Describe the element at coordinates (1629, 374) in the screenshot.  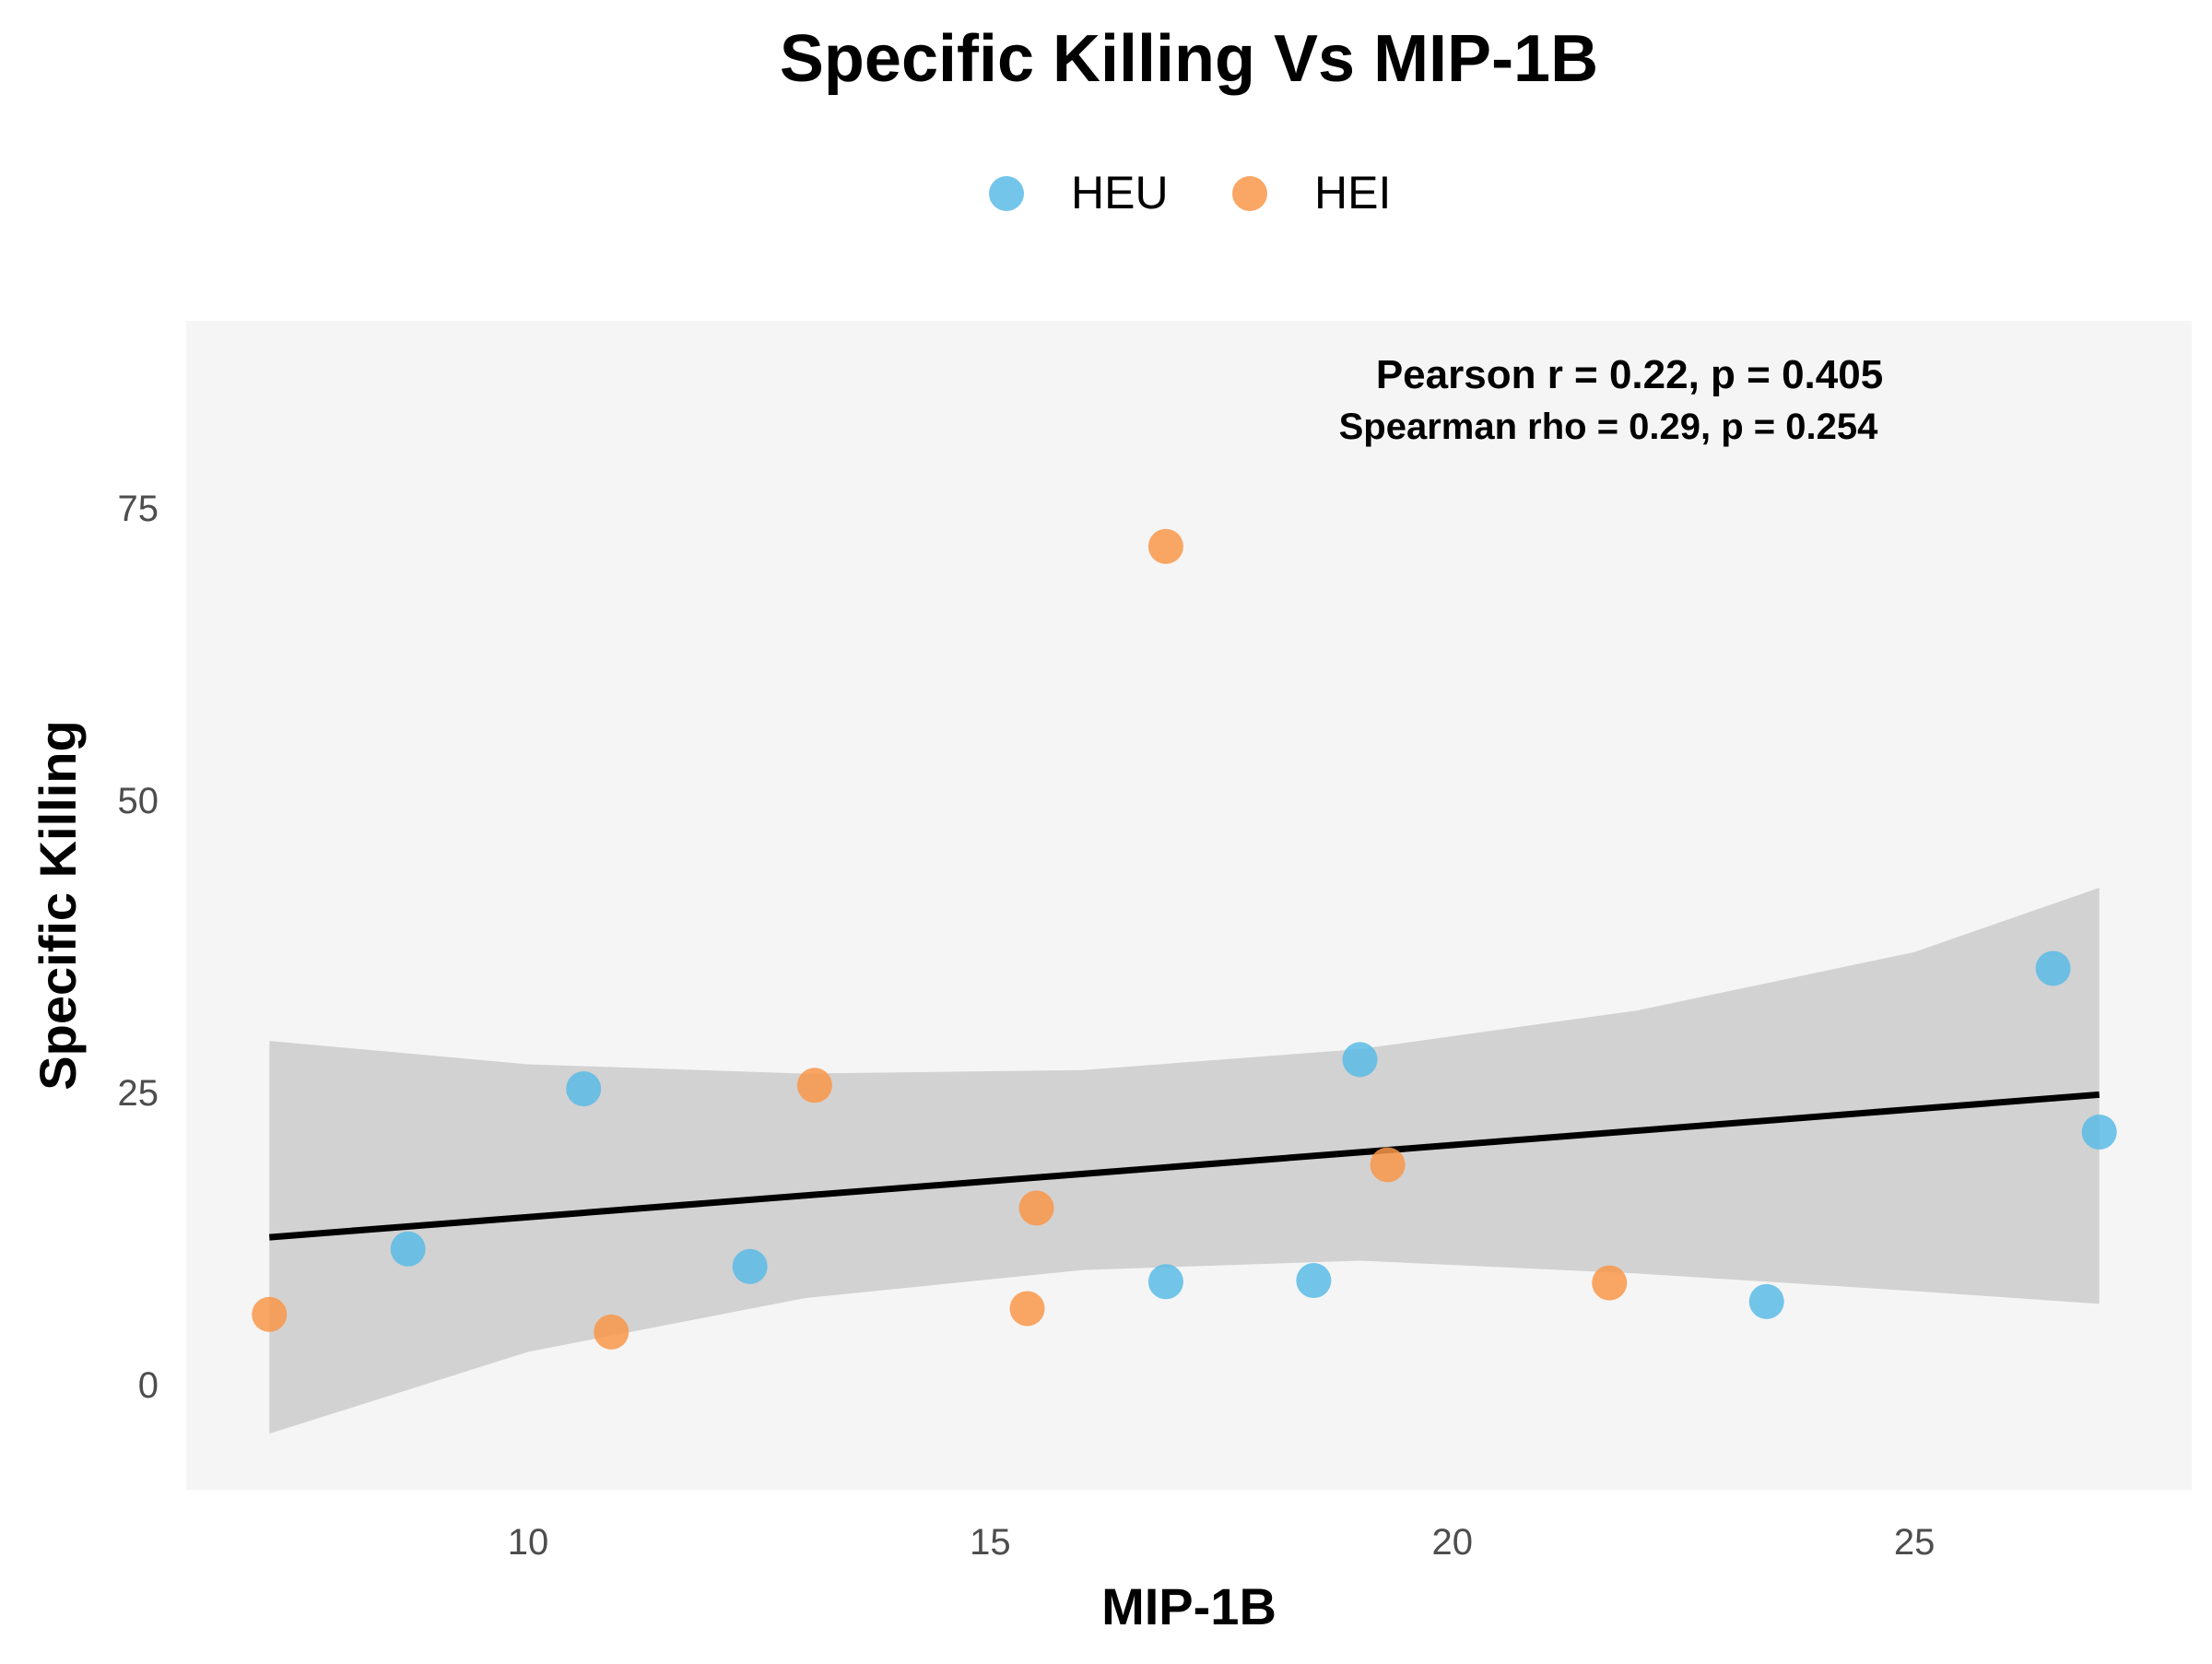
I see `annotation-pearson: Pearson r = 0.22, p = 0.405` at that location.